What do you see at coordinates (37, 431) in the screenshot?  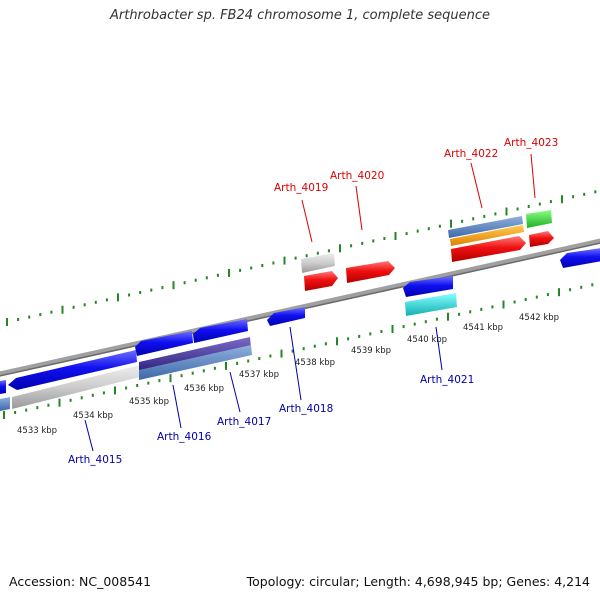 I see `axis-label-4533: 4533 kbp` at bounding box center [37, 431].